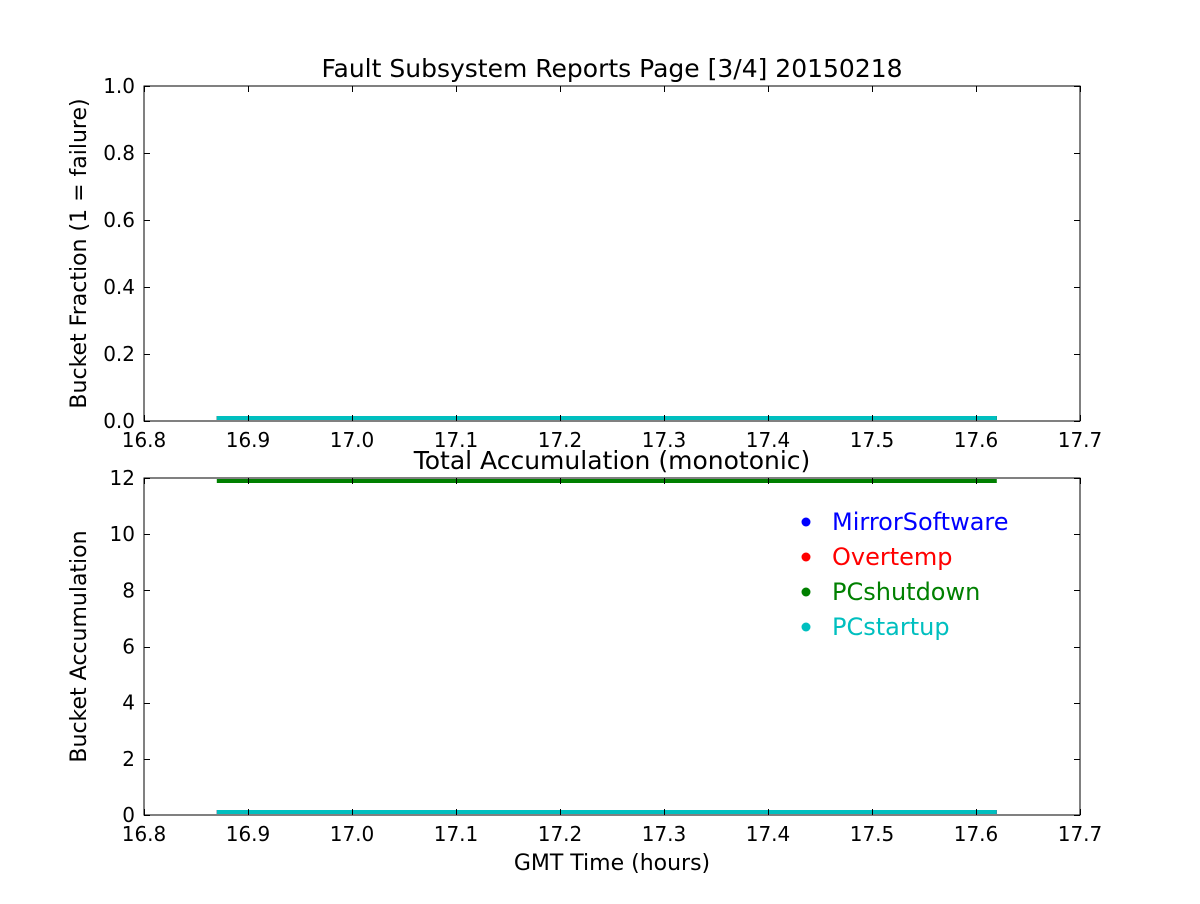 The width and height of the screenshot is (1200, 904). What do you see at coordinates (79, 253) in the screenshot?
I see `y-axis-label: Bucket Fraction (1 = failure)` at bounding box center [79, 253].